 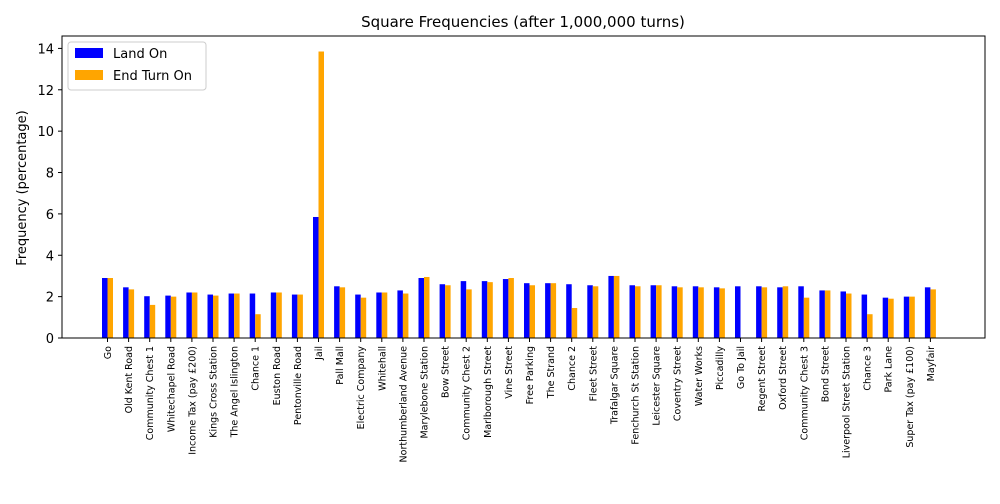 I want to click on x-tick-label: Trafalgar Square, so click(x=614, y=385).